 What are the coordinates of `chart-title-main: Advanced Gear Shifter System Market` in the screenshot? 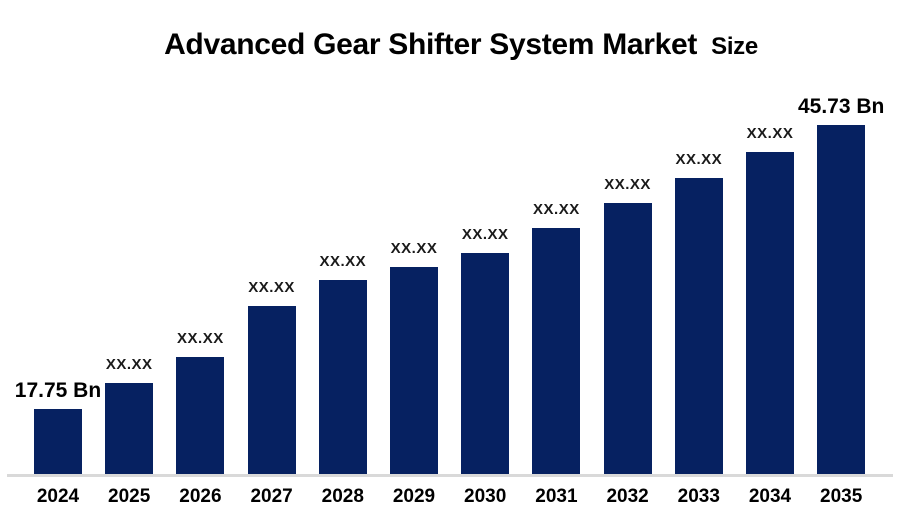 It's located at (431, 44).